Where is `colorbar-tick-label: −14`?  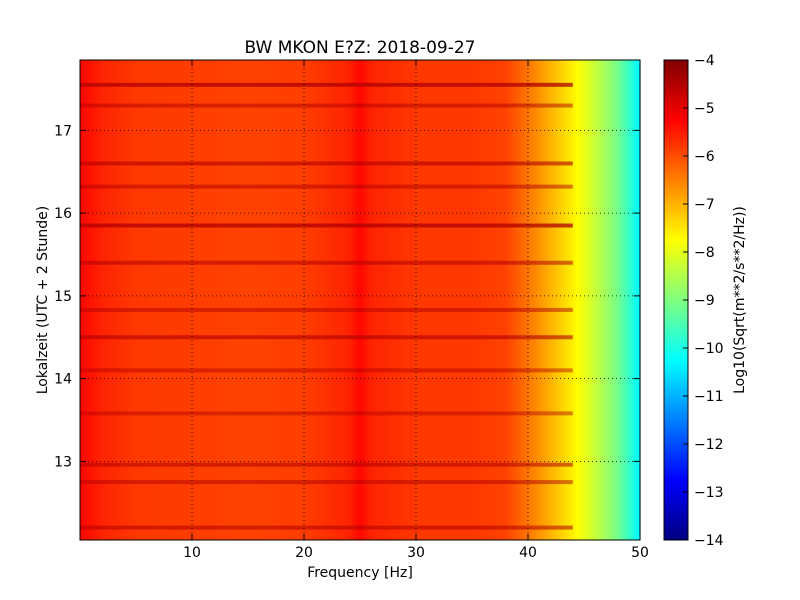
colorbar-tick-label: −14 is located at coordinates (709, 541).